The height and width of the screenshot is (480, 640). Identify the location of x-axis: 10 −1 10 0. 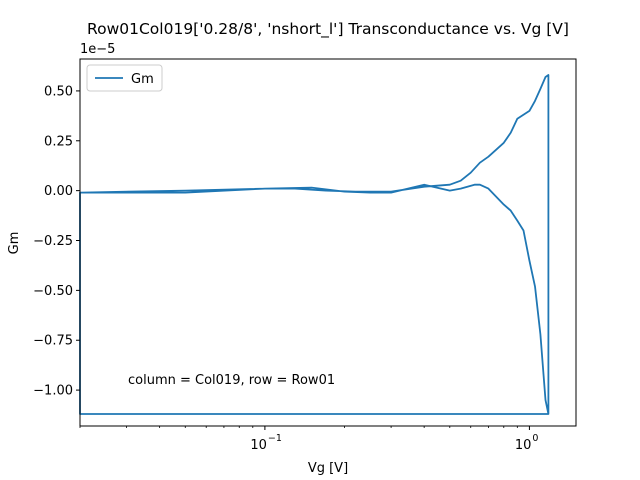
(308, 439).